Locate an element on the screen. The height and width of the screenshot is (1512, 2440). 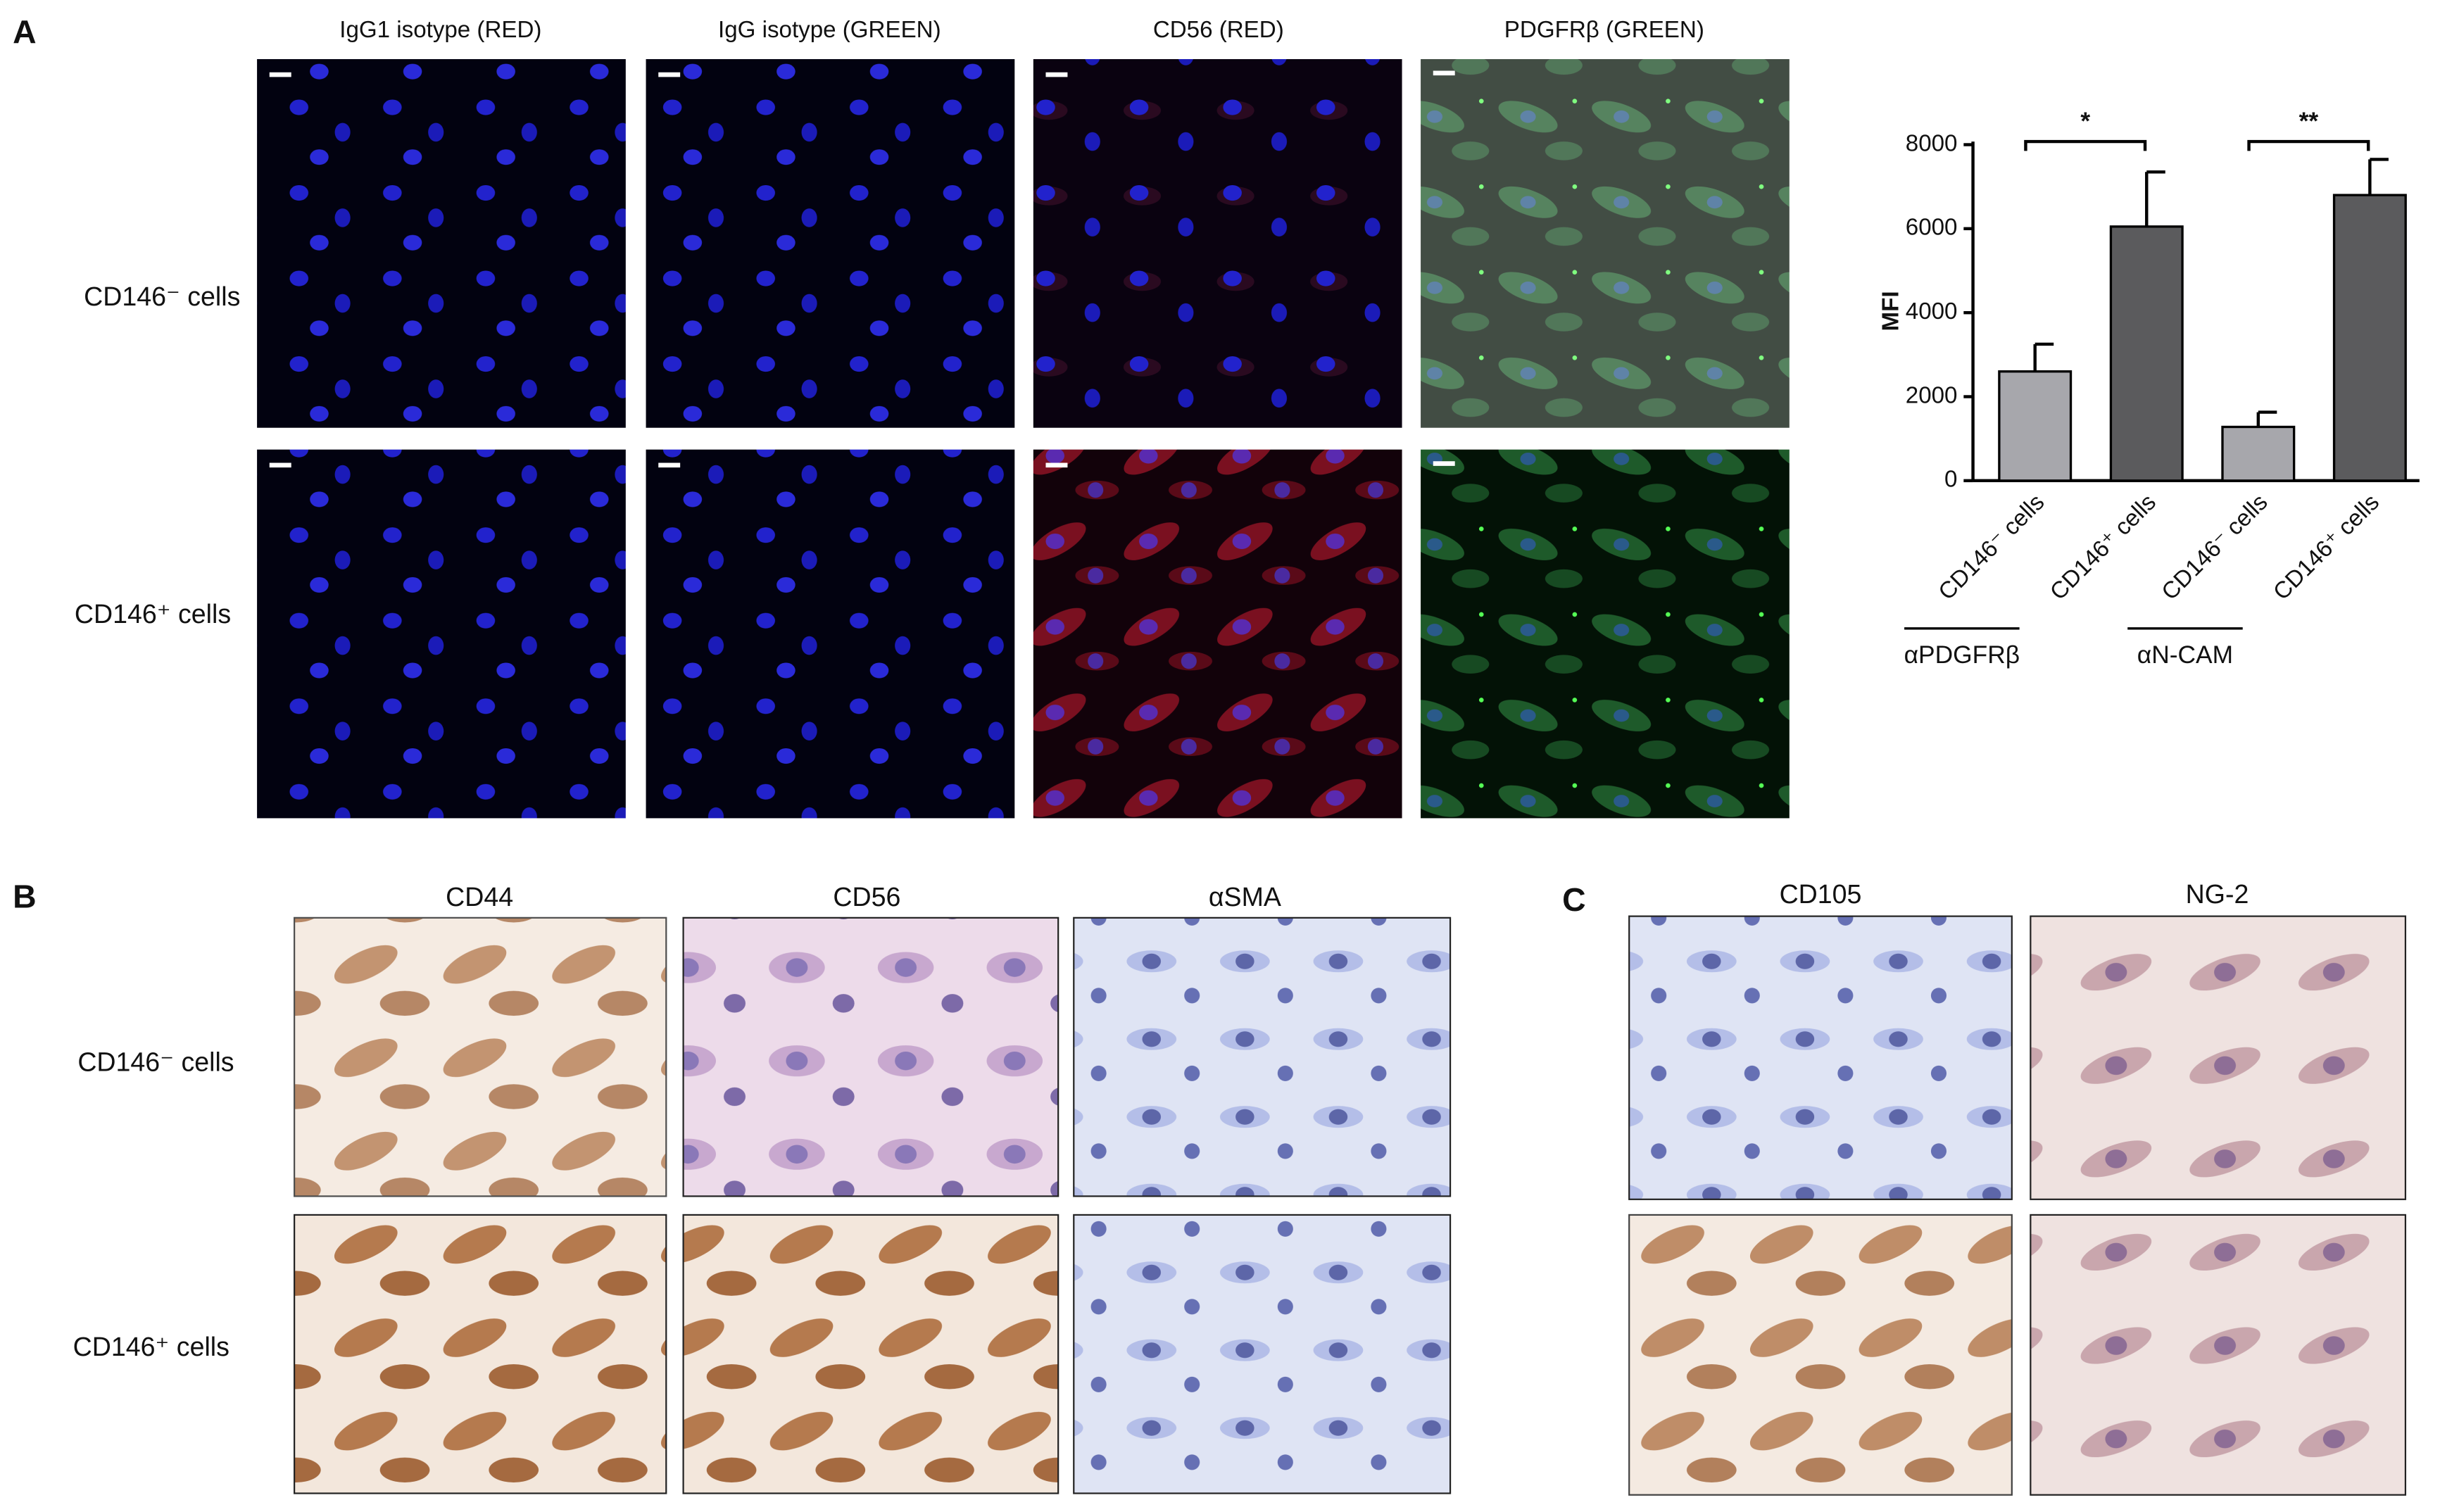
column-title: IgG isotype (GREEN) is located at coordinates (829, 30).